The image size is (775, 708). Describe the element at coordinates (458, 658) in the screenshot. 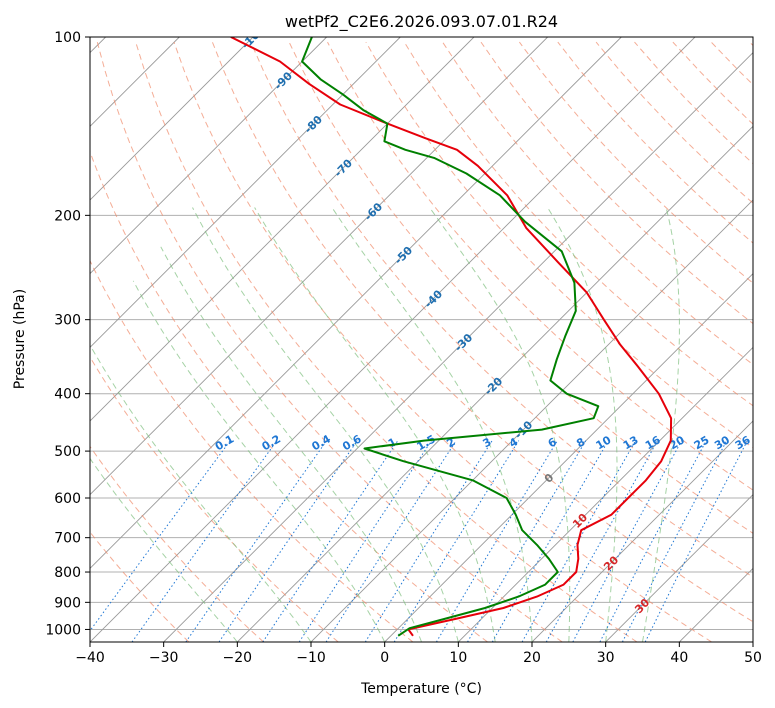

I see `x-tick-label: 10` at that location.